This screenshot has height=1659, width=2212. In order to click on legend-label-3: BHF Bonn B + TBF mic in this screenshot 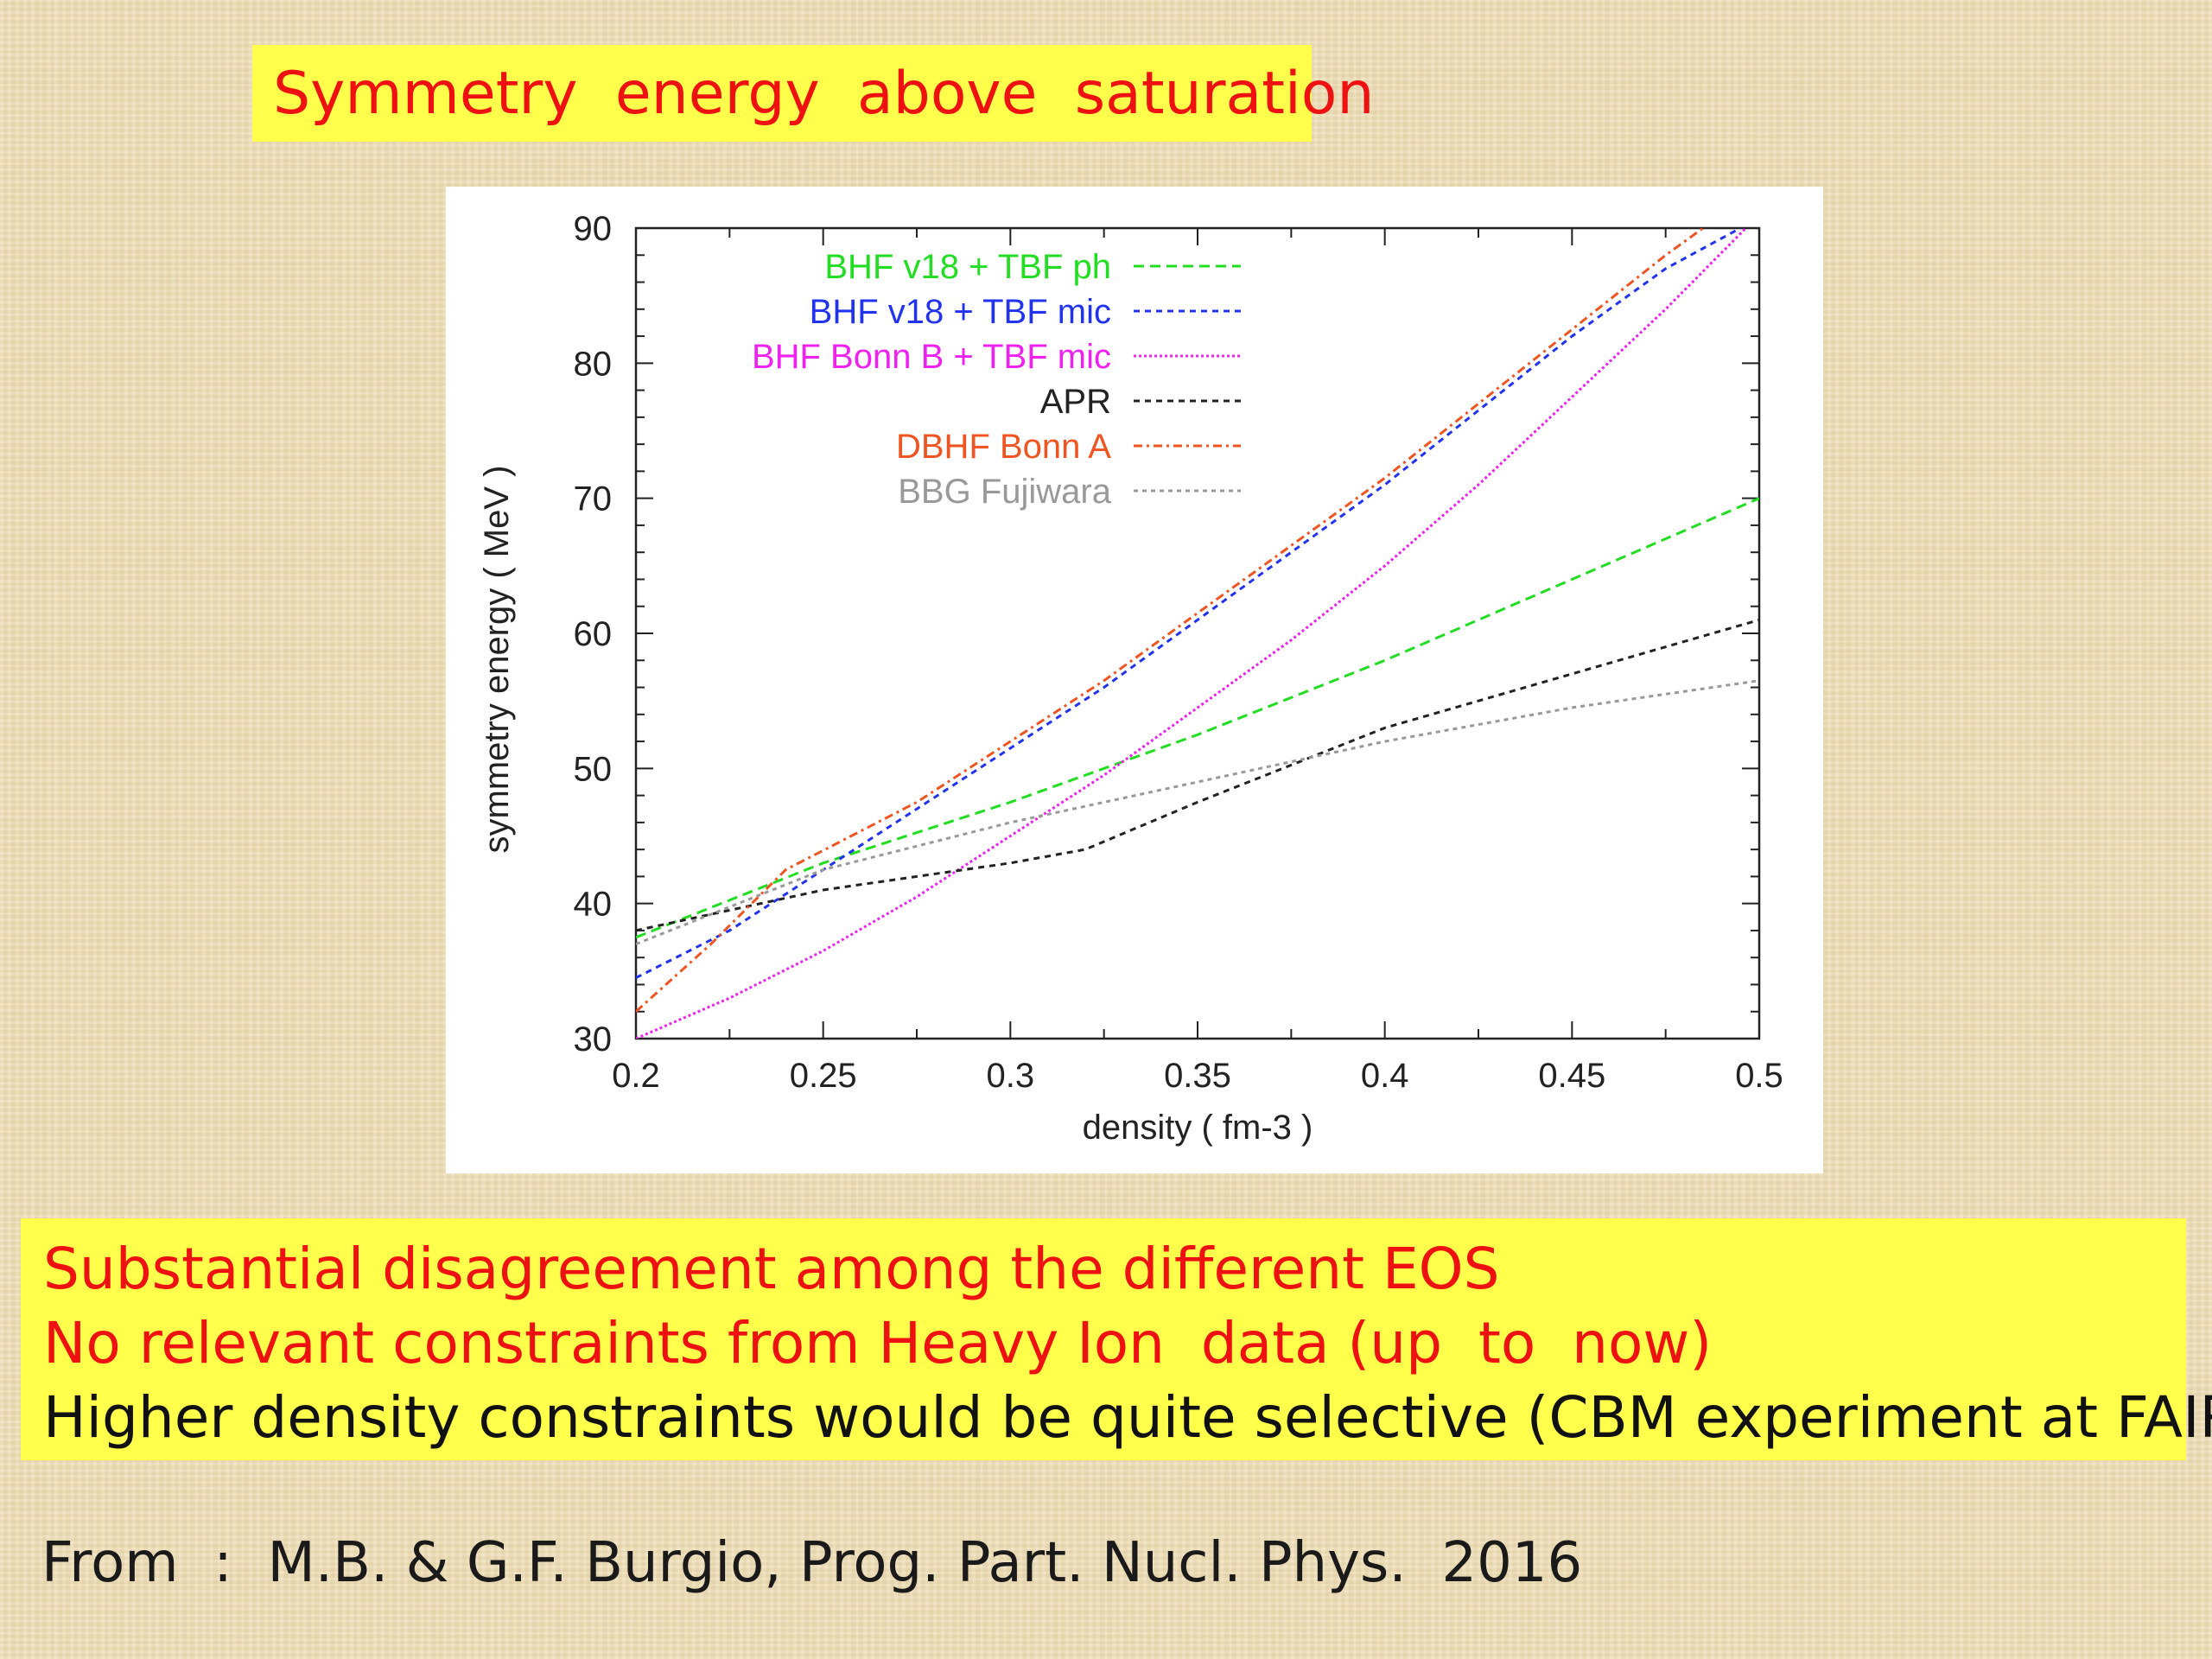, I will do `click(932, 357)`.